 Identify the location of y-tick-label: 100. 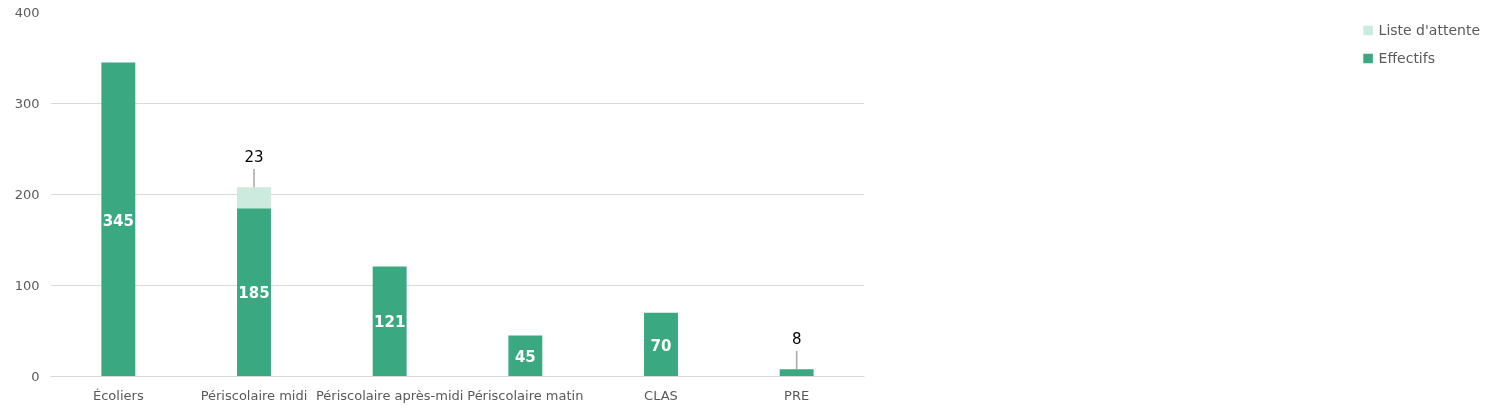
(27, 285).